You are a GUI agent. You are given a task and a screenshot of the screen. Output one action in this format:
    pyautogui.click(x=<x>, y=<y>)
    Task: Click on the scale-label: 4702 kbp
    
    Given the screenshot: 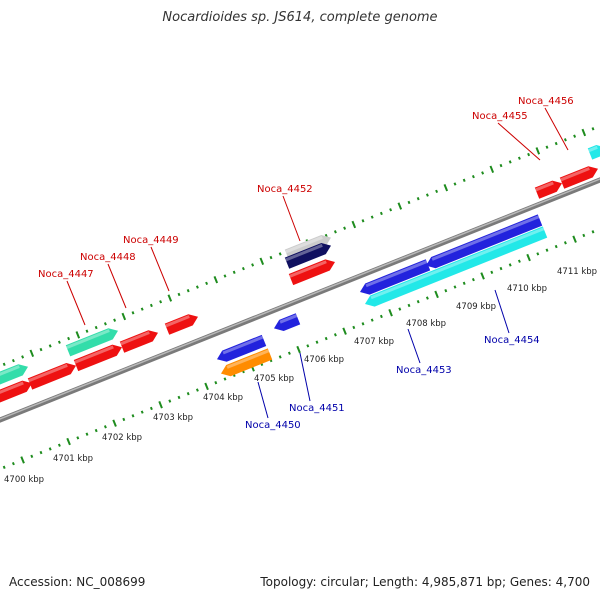 What is the action you would take?
    pyautogui.click(x=122, y=438)
    